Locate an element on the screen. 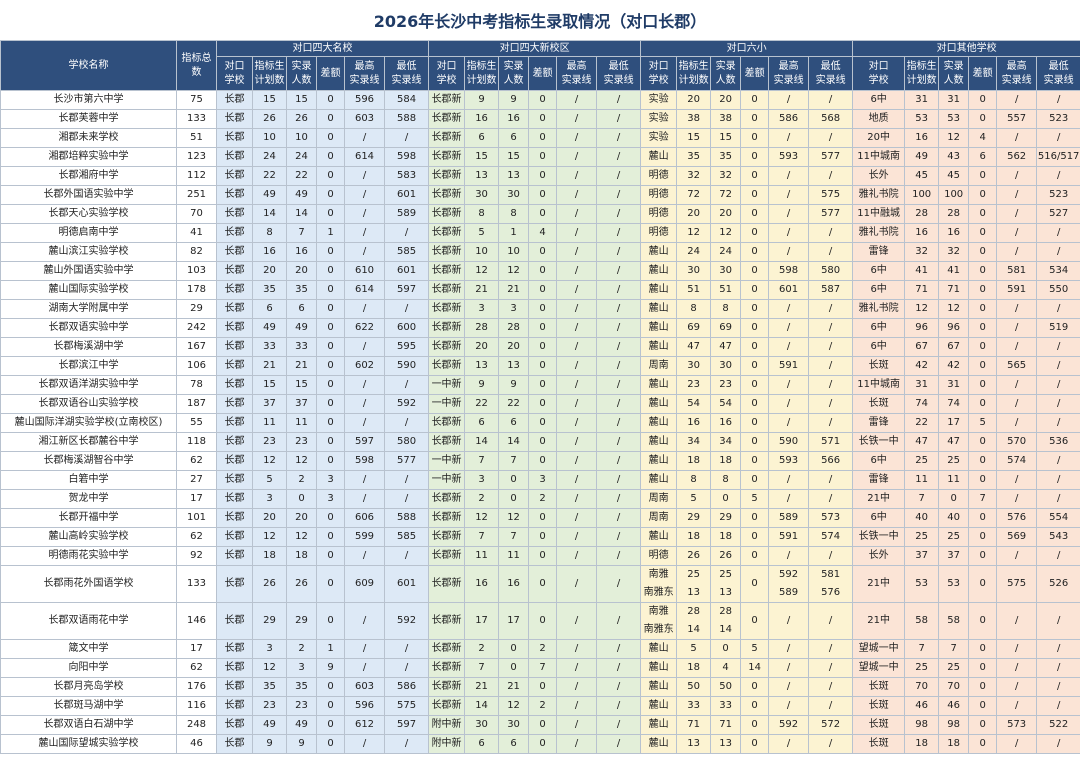 This screenshot has width=1080, height=764. cell: 526 is located at coordinates (1058, 584).